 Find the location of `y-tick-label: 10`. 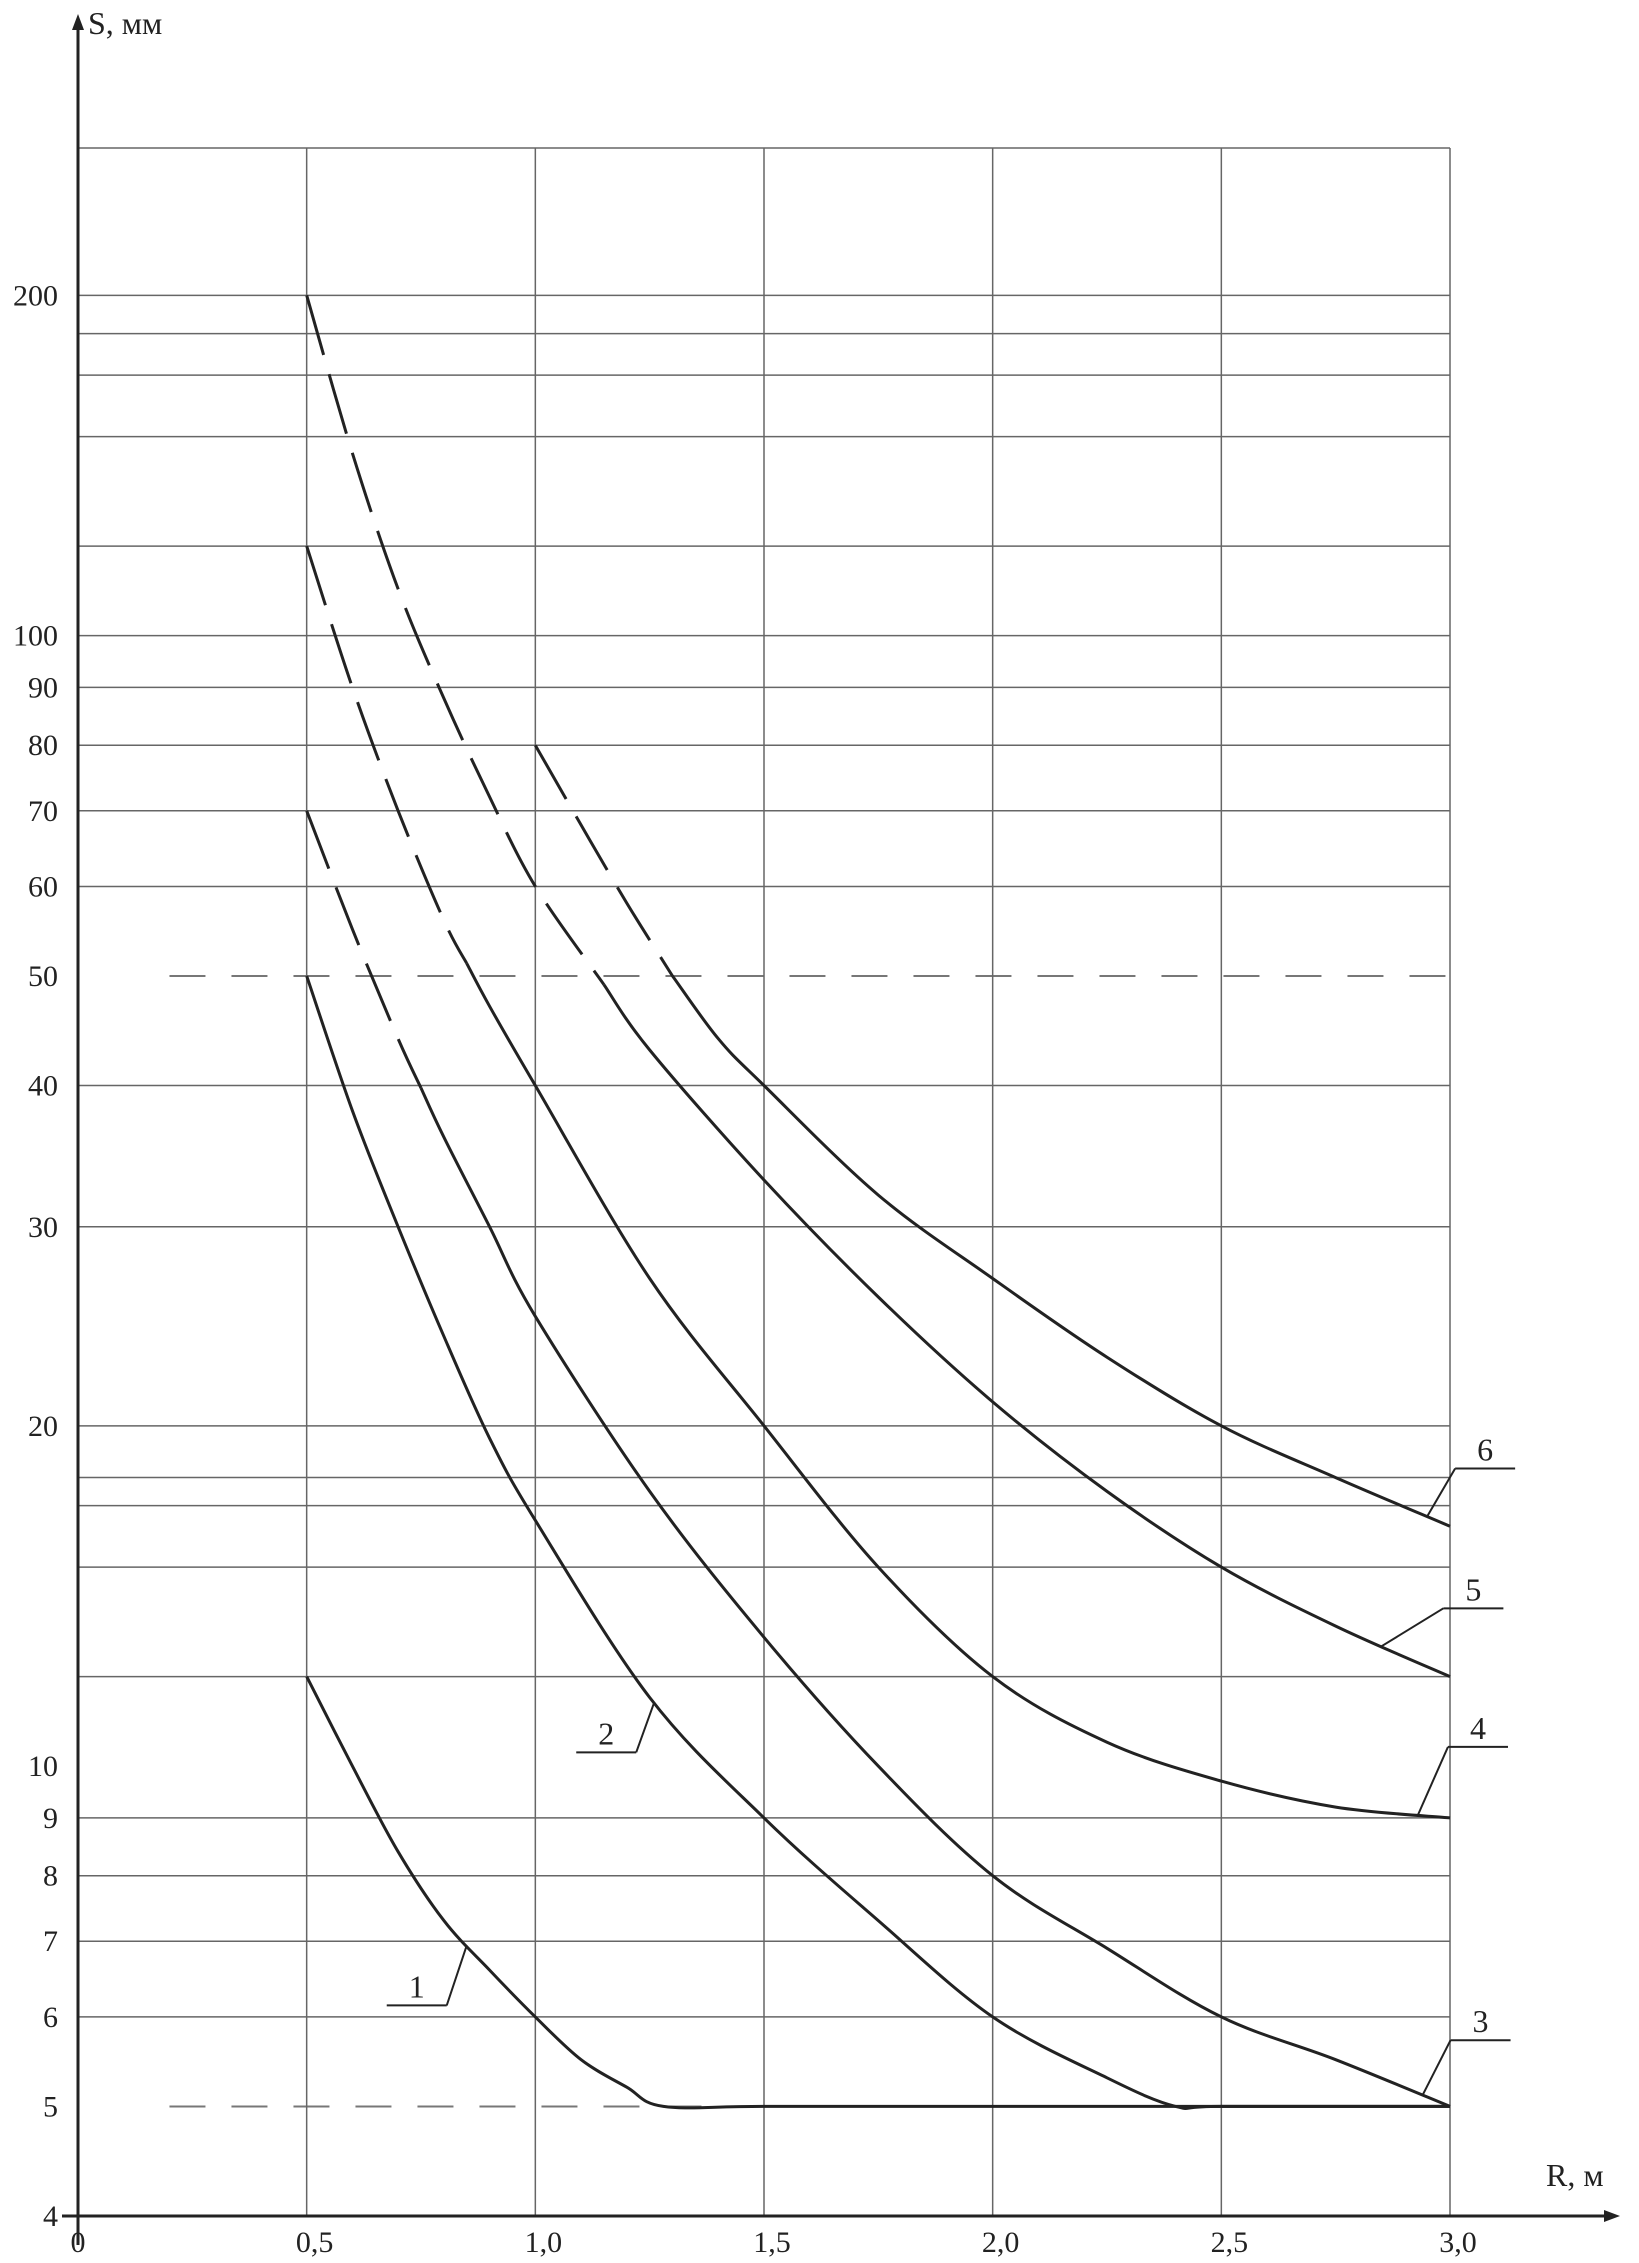

y-tick-label: 10 is located at coordinates (43, 1766).